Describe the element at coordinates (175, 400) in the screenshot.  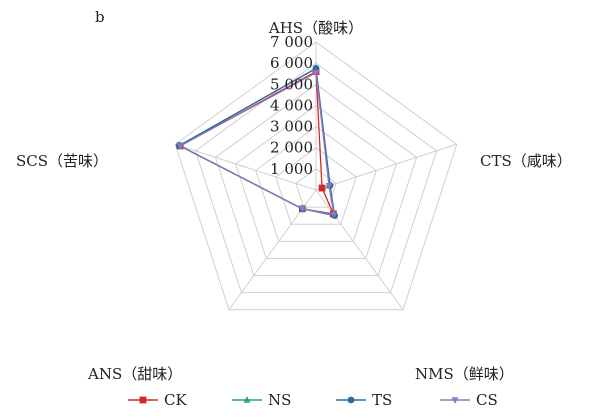
I see `legend-label: CK` at that location.